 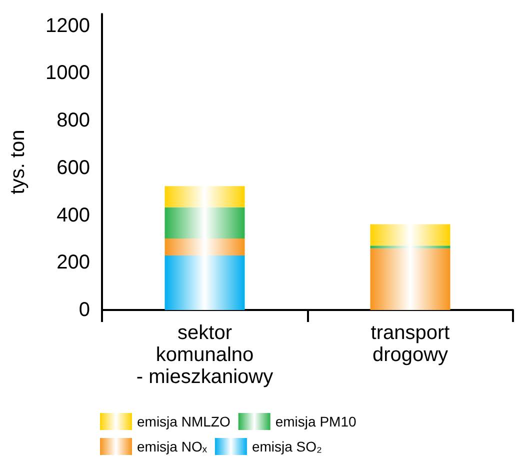 What do you see at coordinates (73, 263) in the screenshot?
I see `y-tick-label: 200` at bounding box center [73, 263].